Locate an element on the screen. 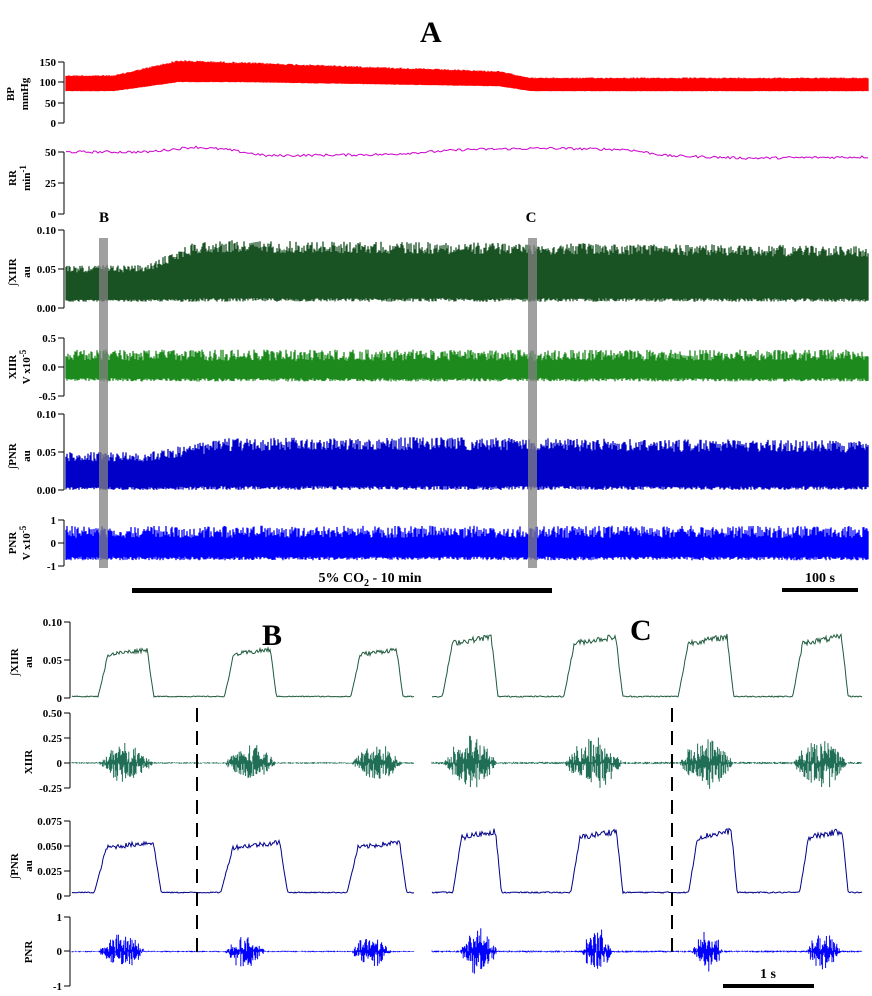 The height and width of the screenshot is (996, 872). scale-bar-a is located at coordinates (820, 590).